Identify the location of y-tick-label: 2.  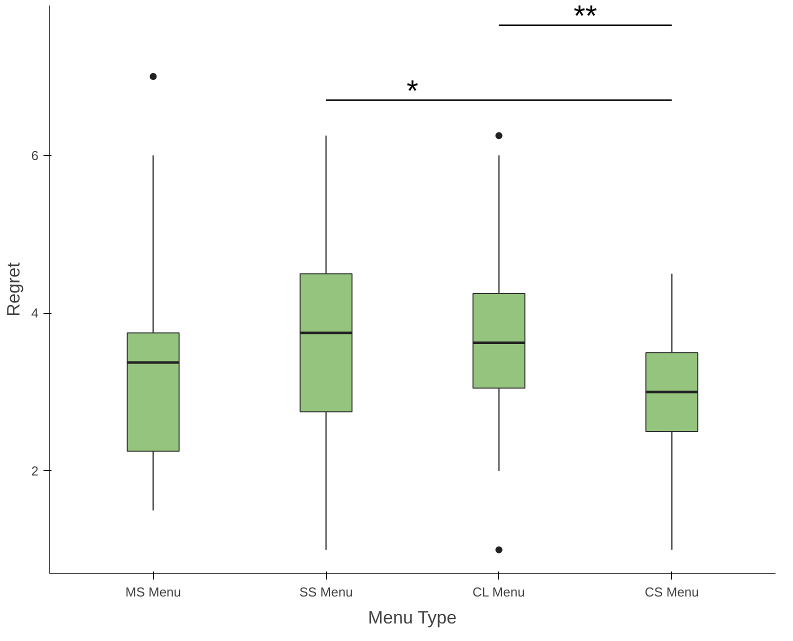
(35, 470).